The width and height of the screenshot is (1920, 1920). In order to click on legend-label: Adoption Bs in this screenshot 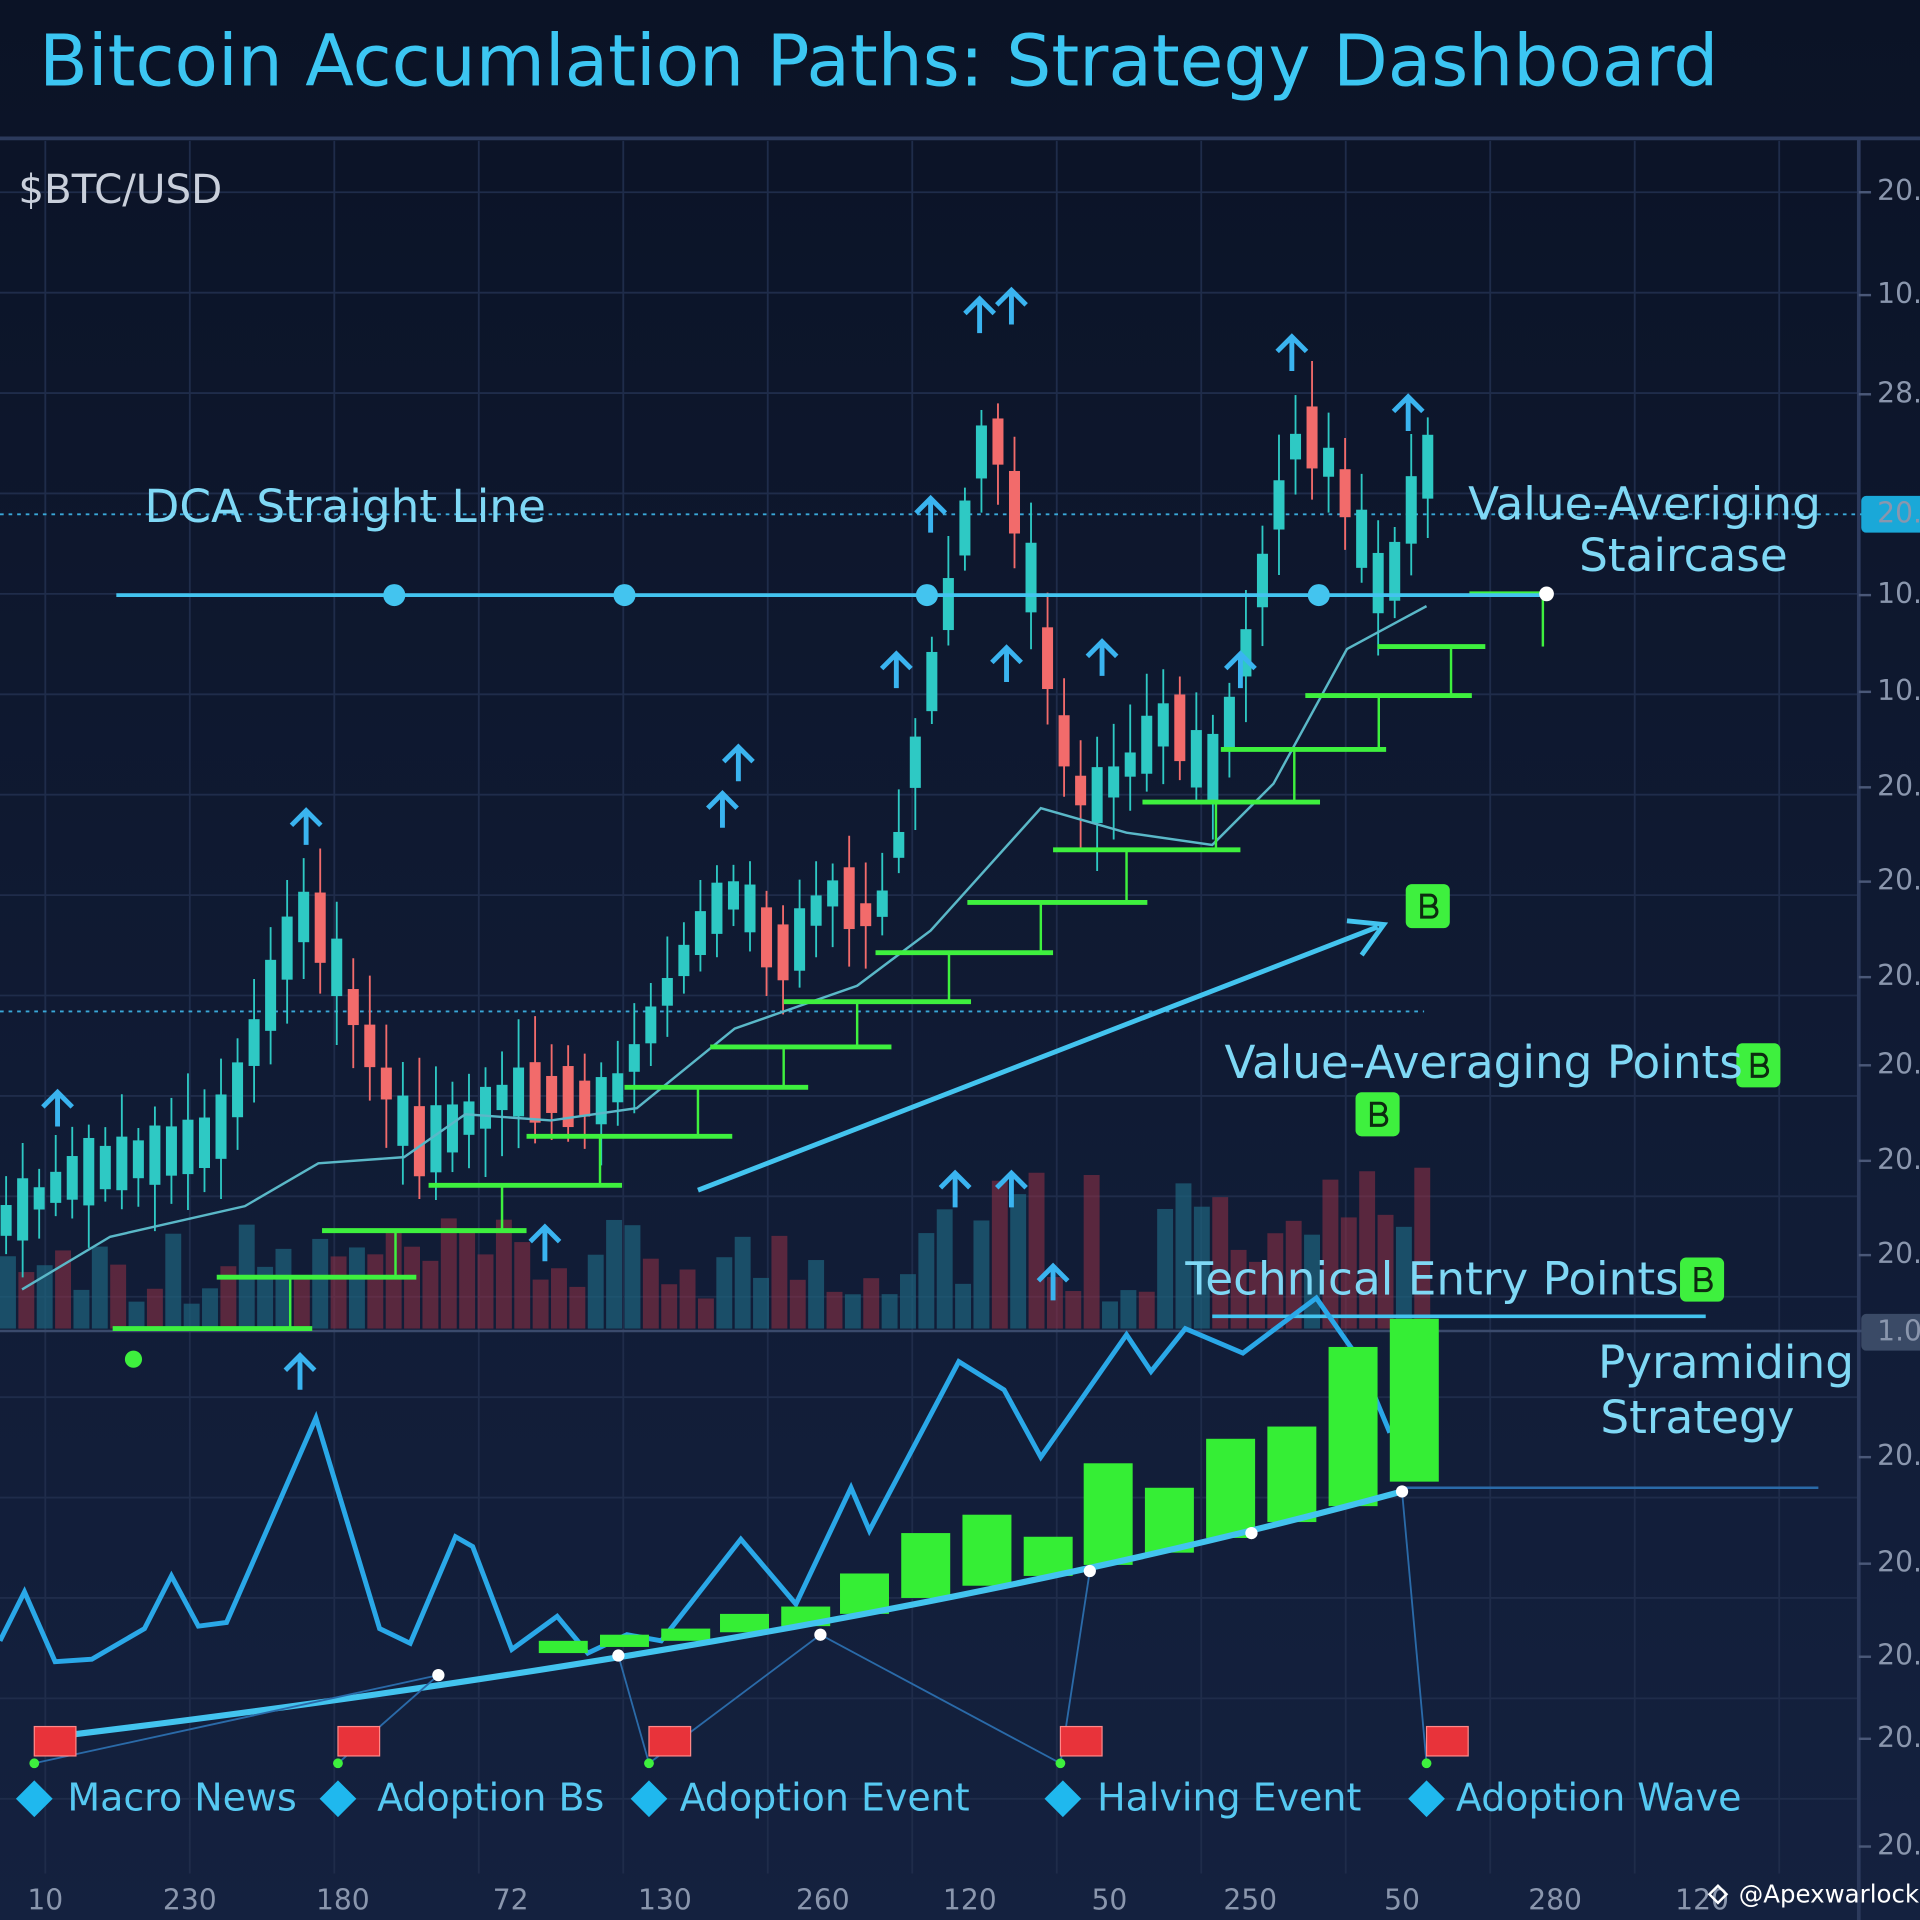, I will do `click(490, 1798)`.